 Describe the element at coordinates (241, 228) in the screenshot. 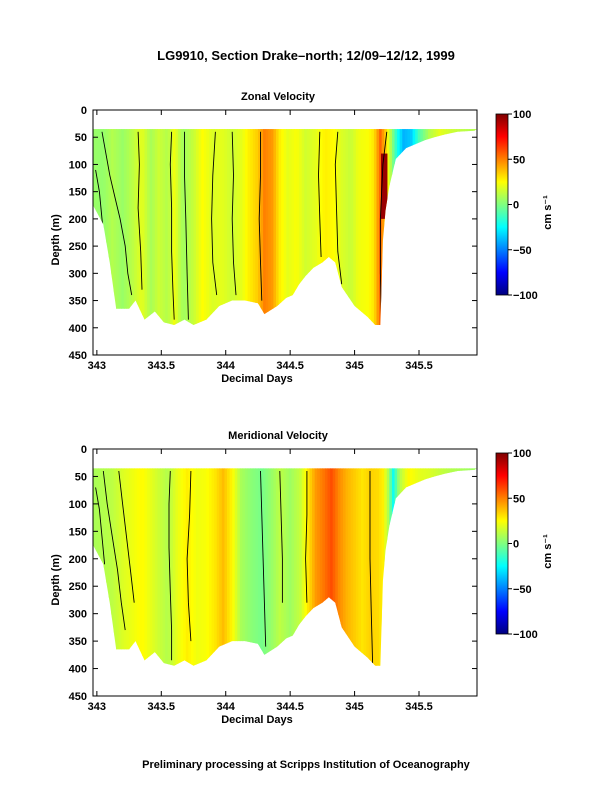

I see `contour-lines` at that location.